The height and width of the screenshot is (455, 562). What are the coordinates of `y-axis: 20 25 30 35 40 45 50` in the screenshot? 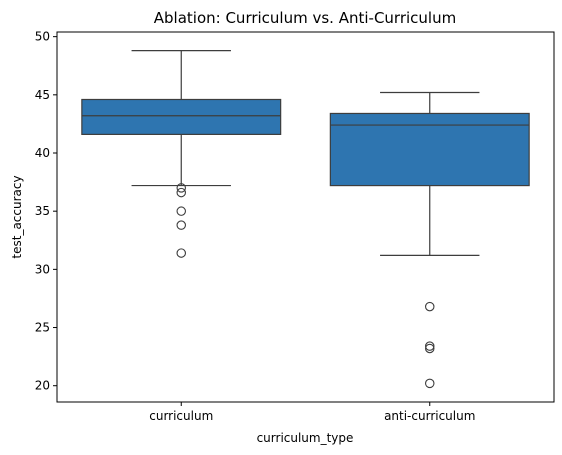 It's located at (46, 211).